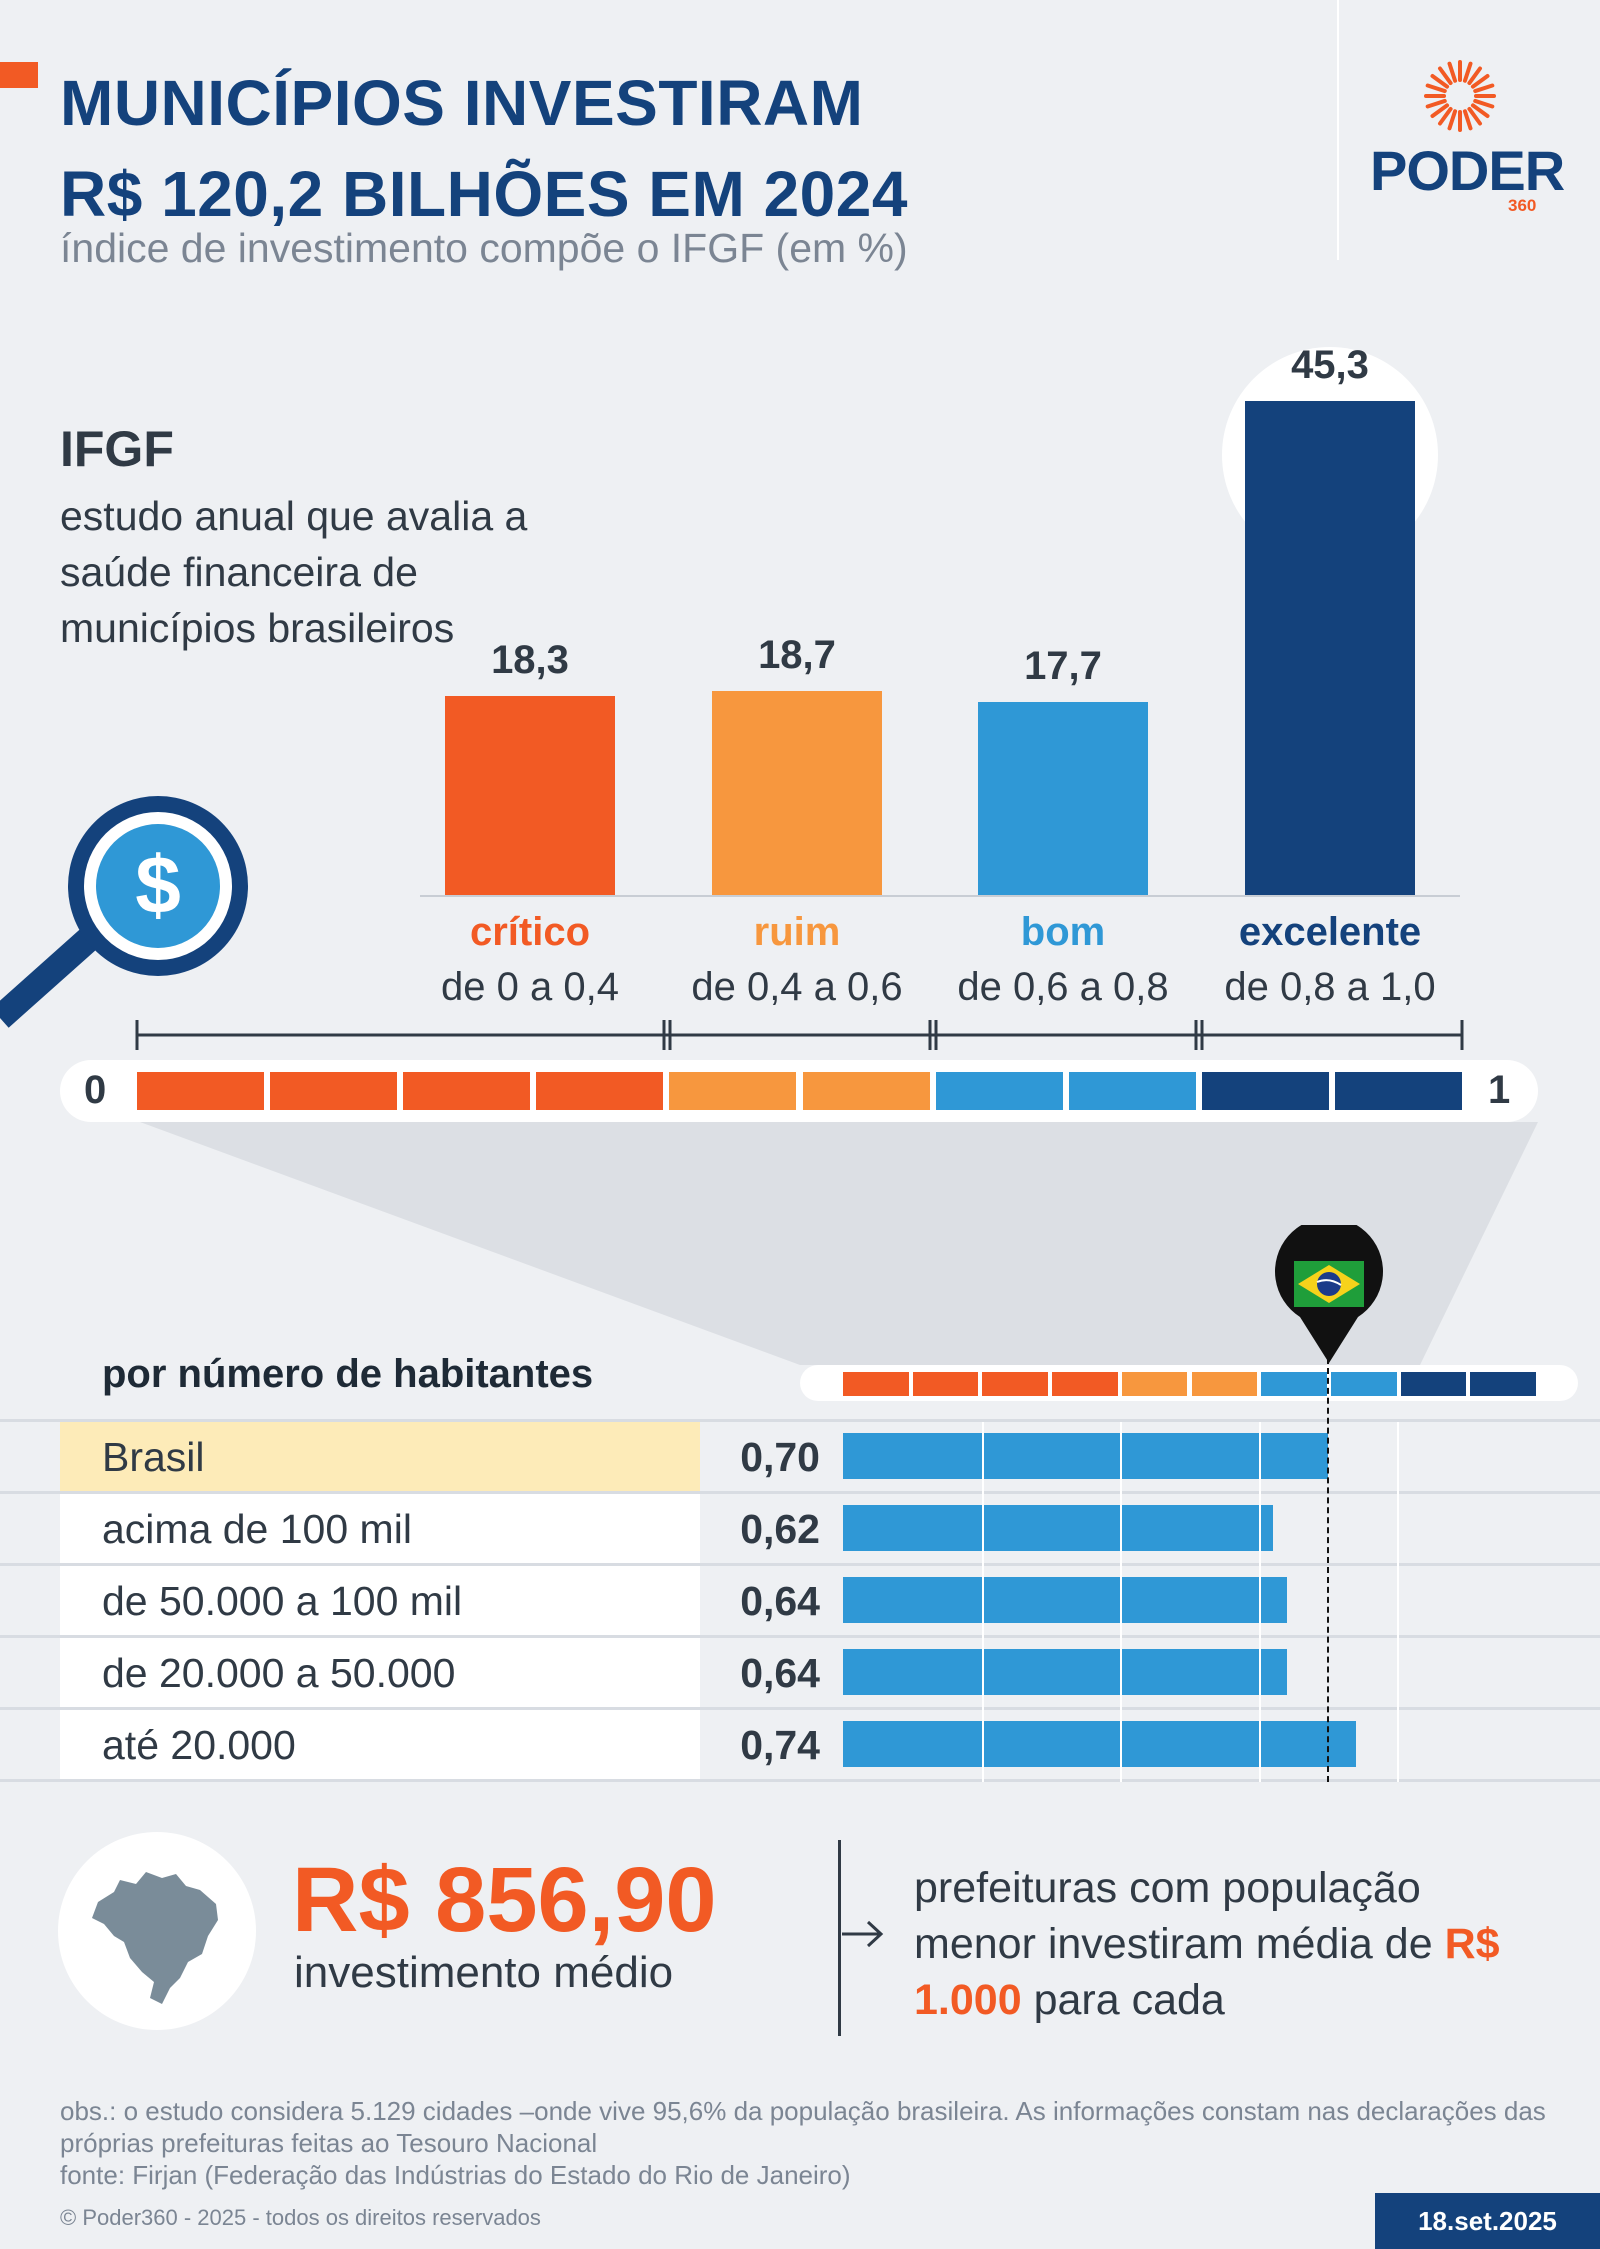 The width and height of the screenshot is (1600, 2249). Describe the element at coordinates (530, 795) in the screenshot. I see `bar-crítico` at that location.